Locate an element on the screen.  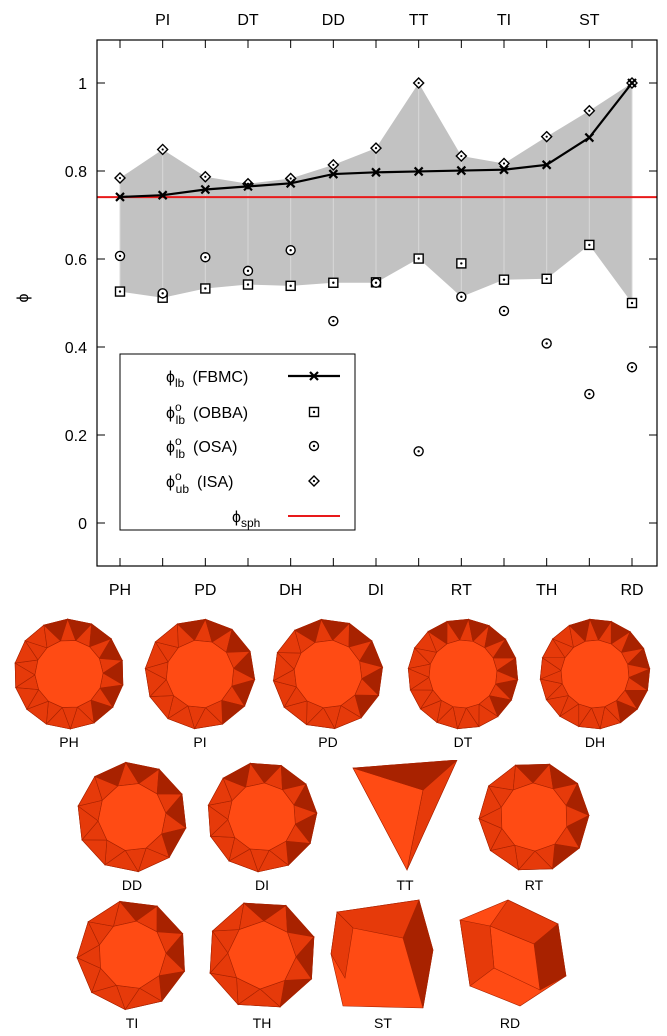
polyhedron-dh: DH is located at coordinates (595, 683).